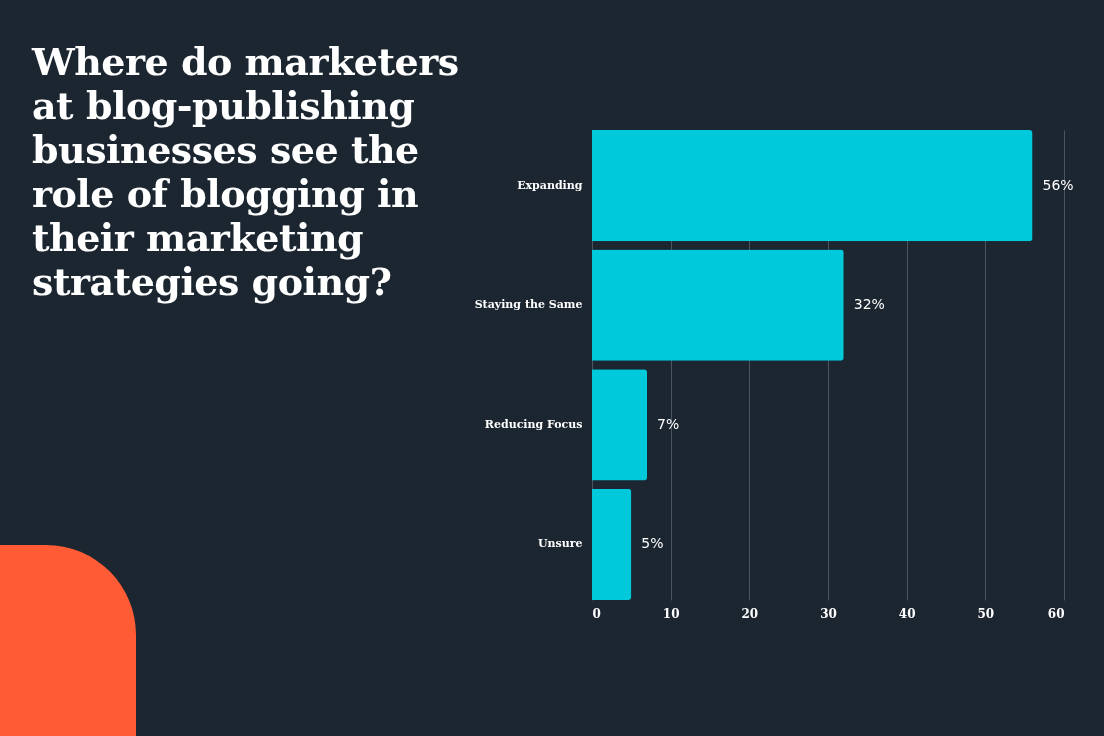  I want to click on y-tick-label: Reducing Focus, so click(533, 424).